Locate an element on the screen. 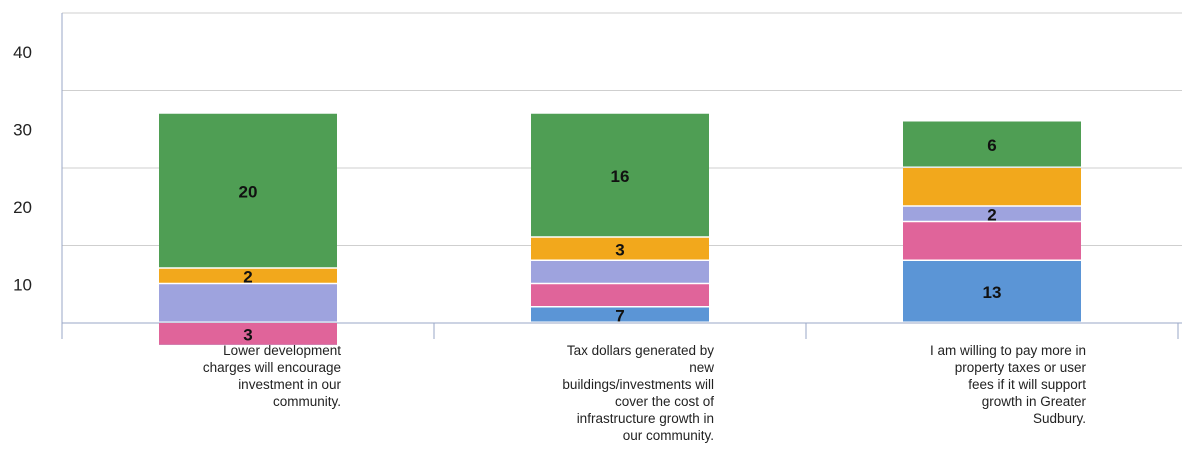 This screenshot has height=473, width=1182. y-tick-label: 40 is located at coordinates (22, 52).